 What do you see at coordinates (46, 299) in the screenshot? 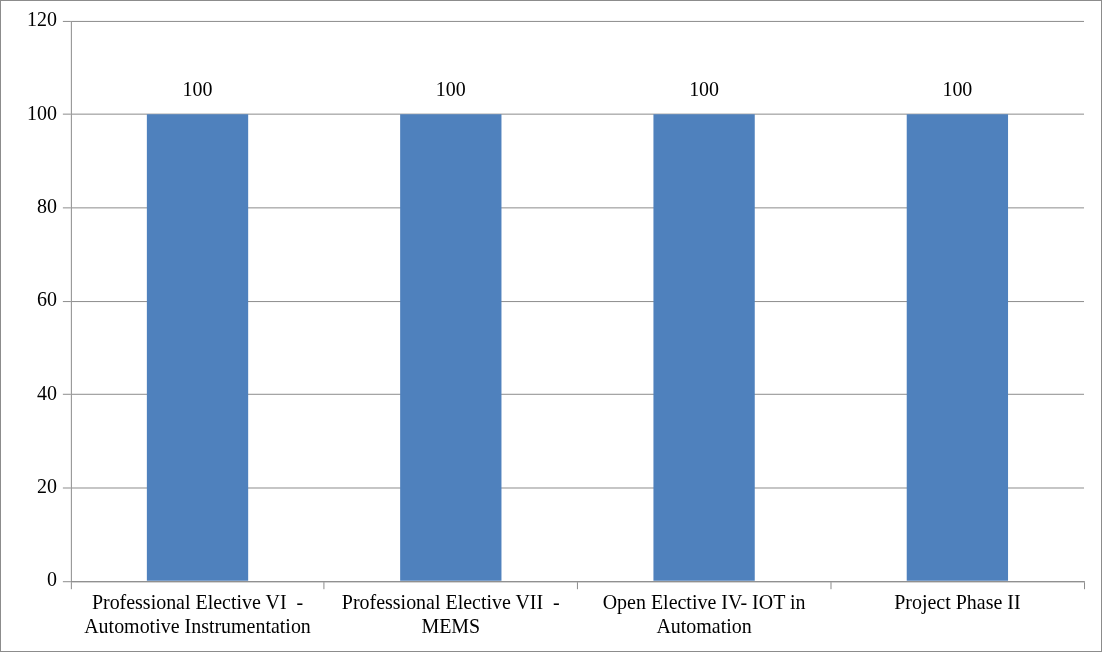
I see `y-tick-label: 60` at bounding box center [46, 299].